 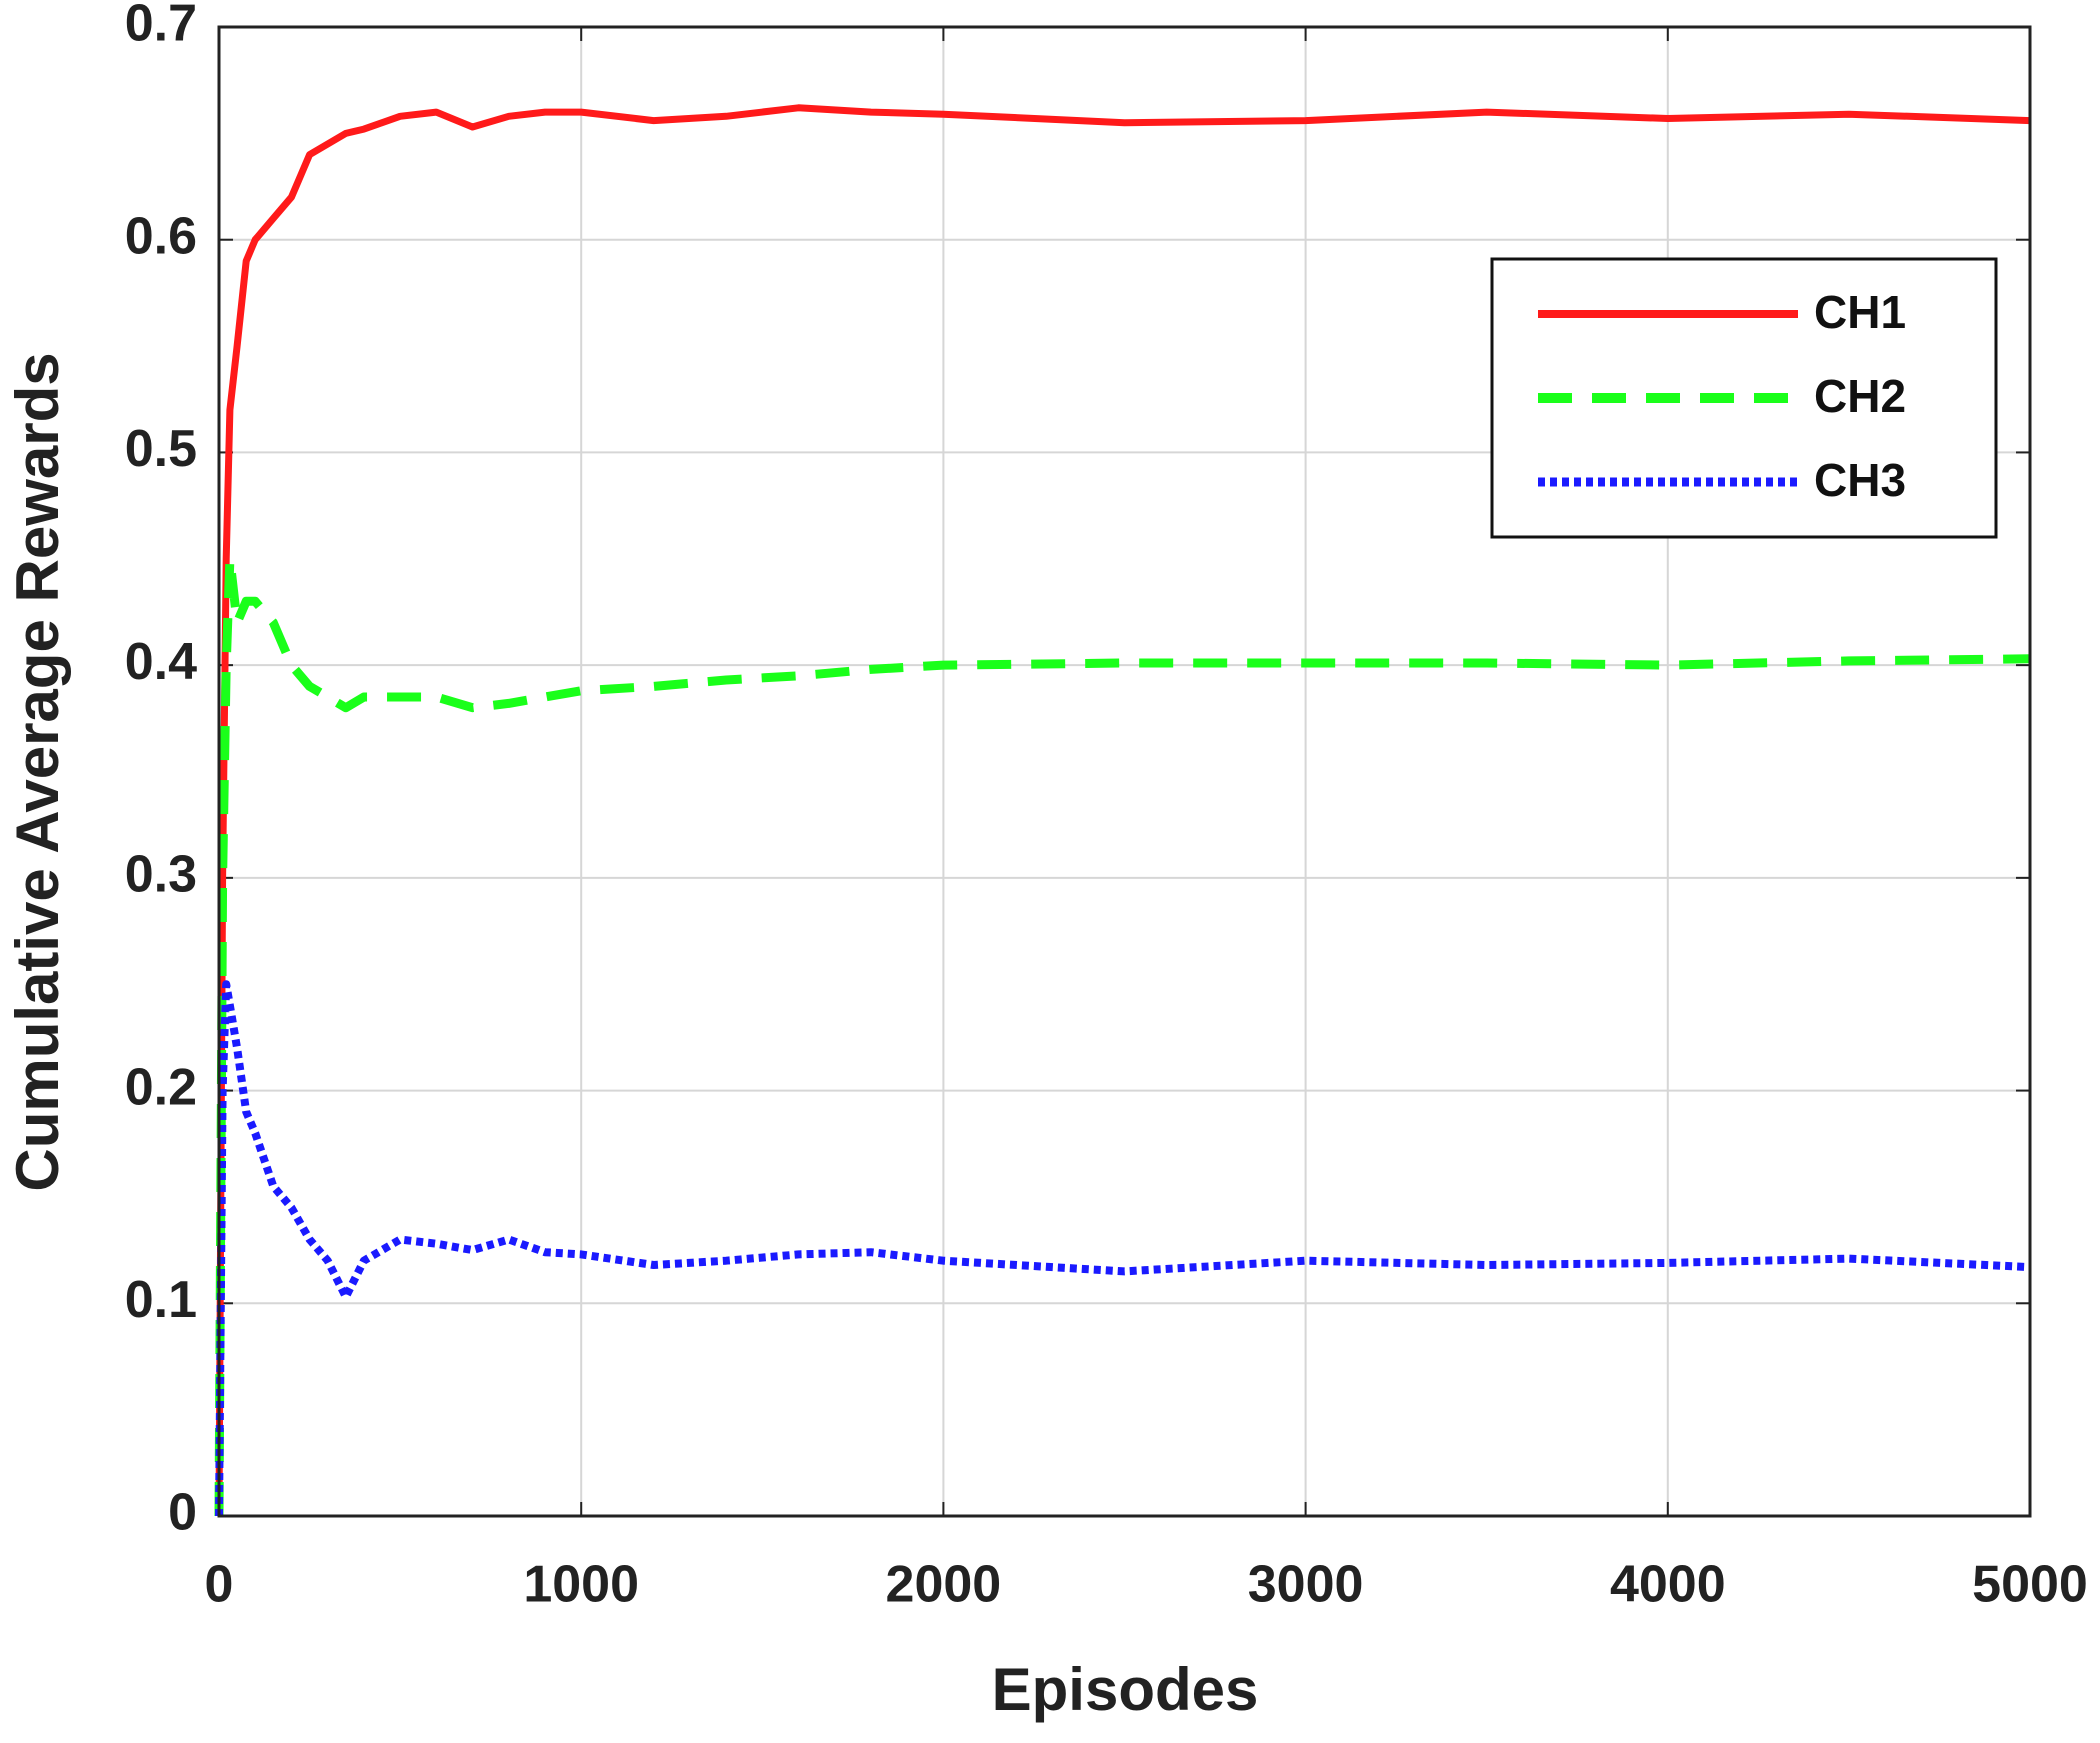 I want to click on y-tick-label: 0.4, so click(x=161, y=662).